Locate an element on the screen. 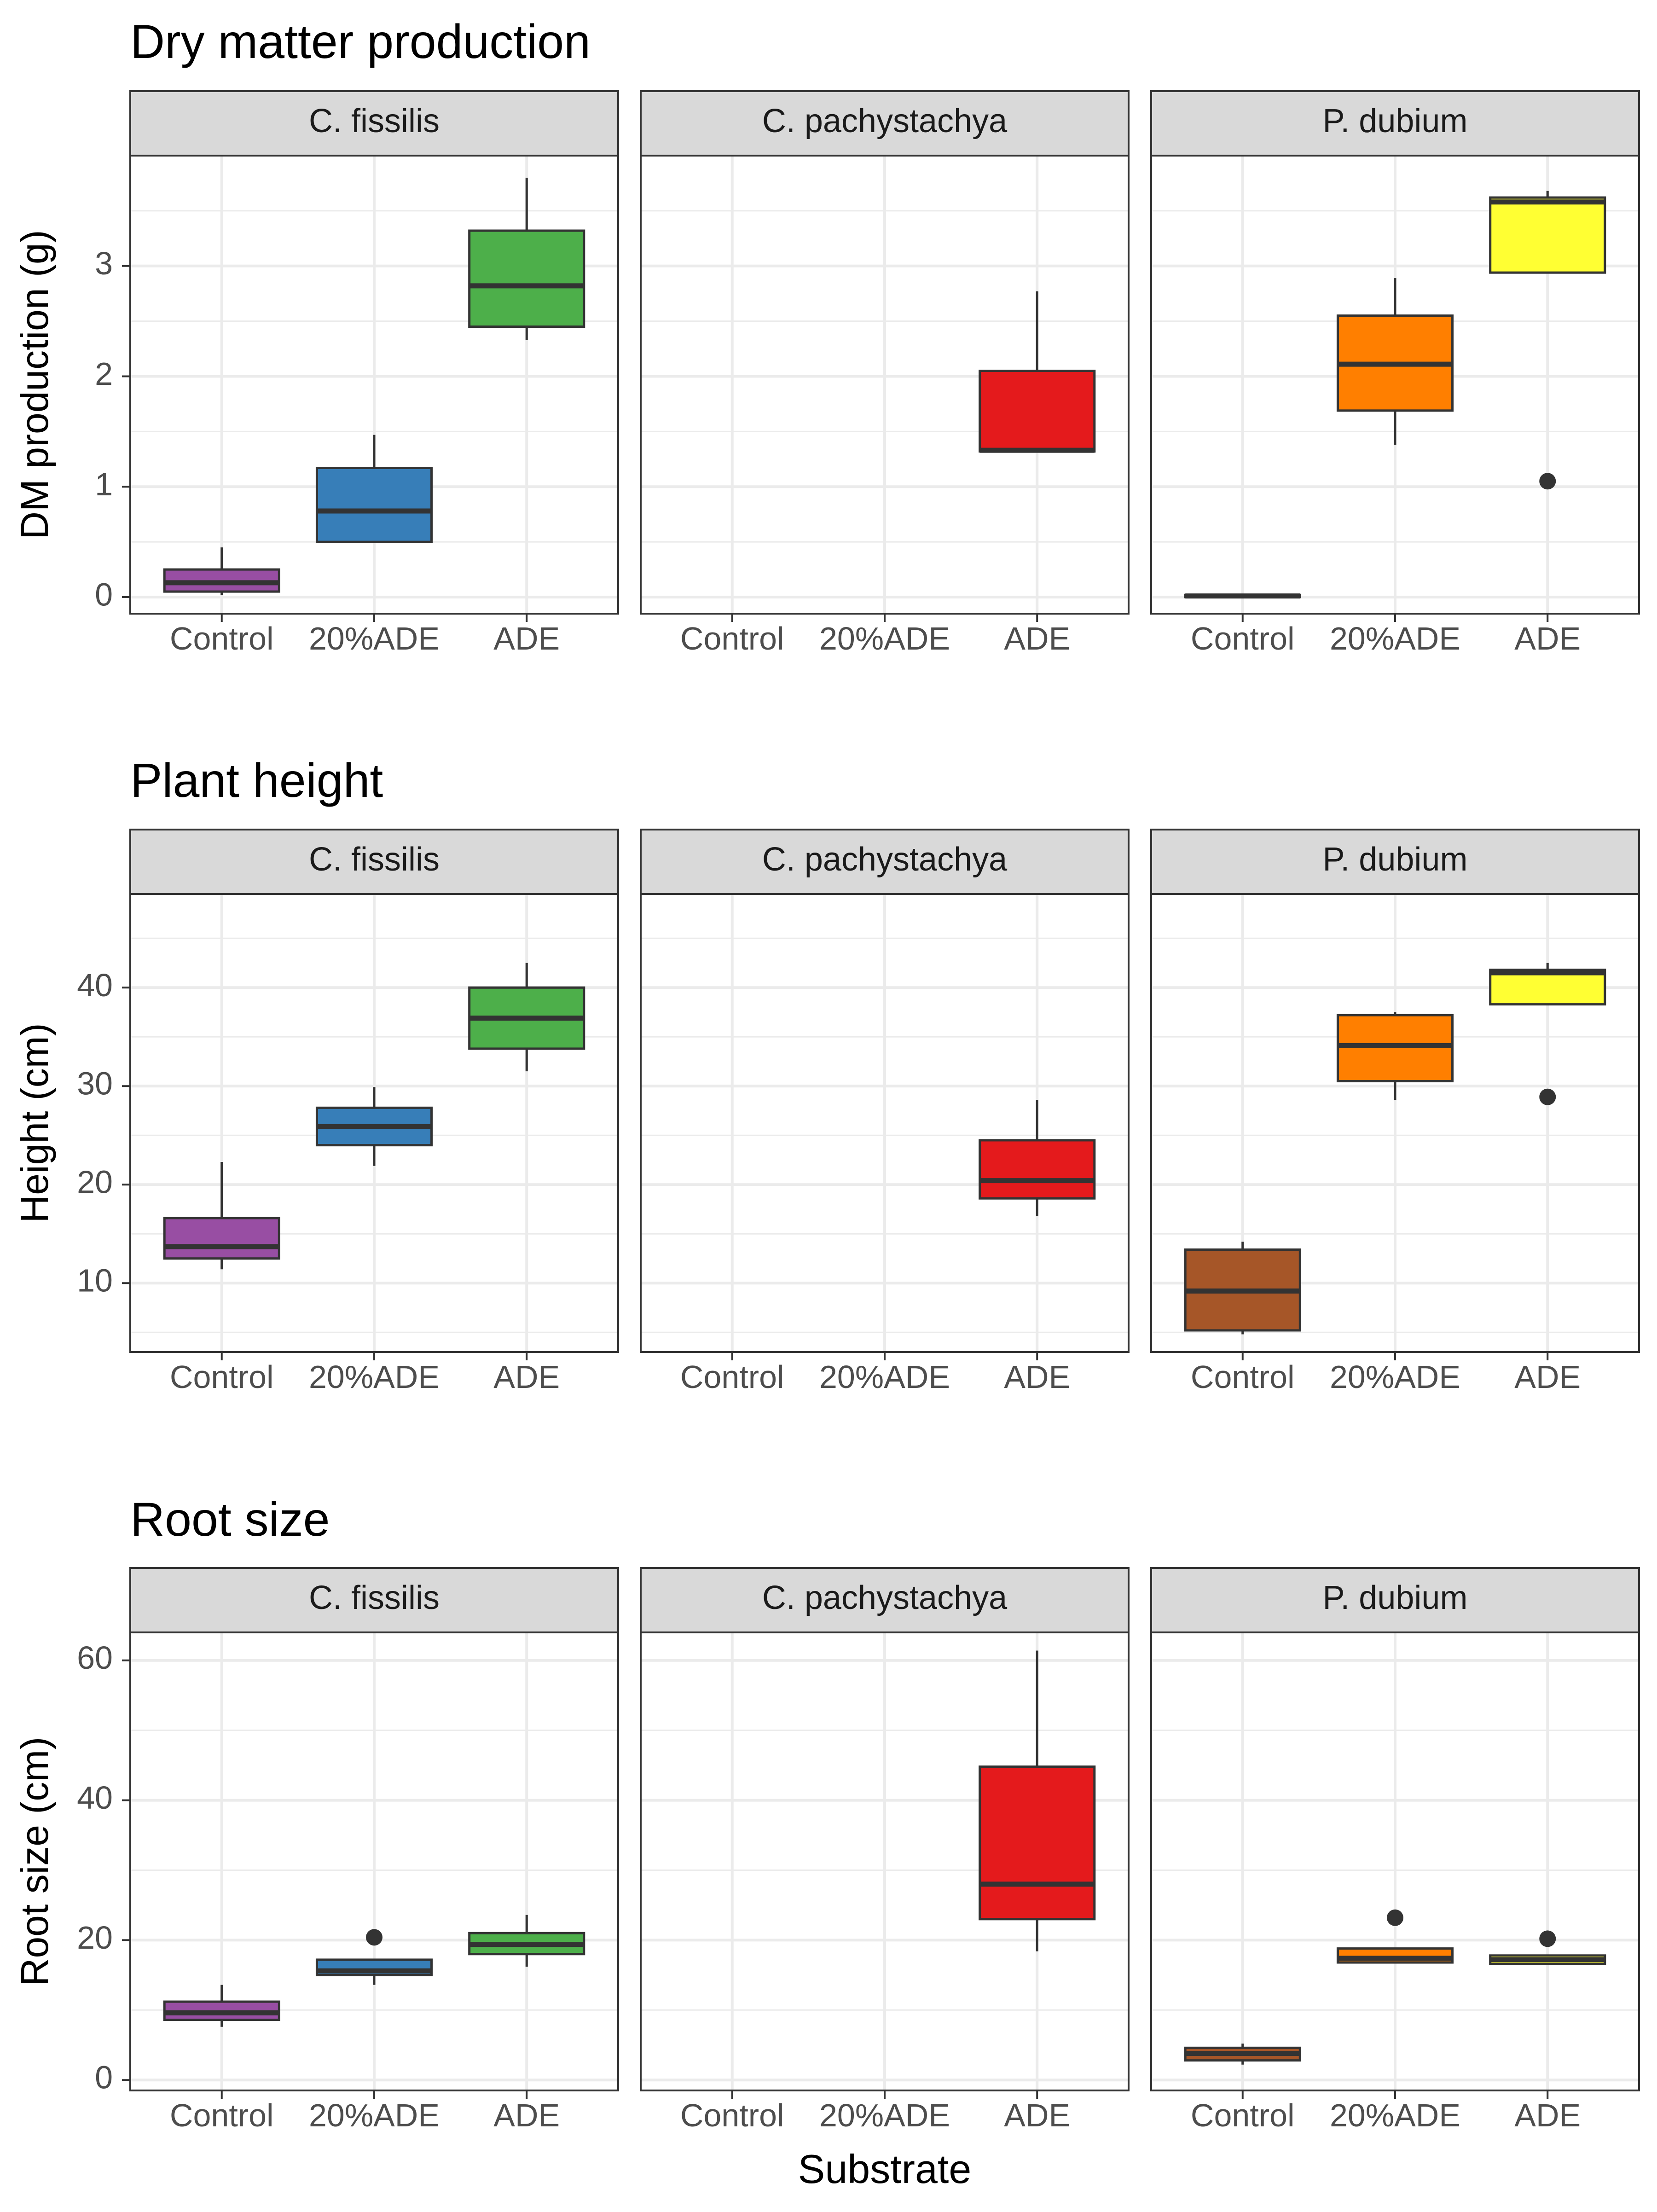 The image size is (1657, 2212). chart-title: Dry matter production is located at coordinates (360, 42).